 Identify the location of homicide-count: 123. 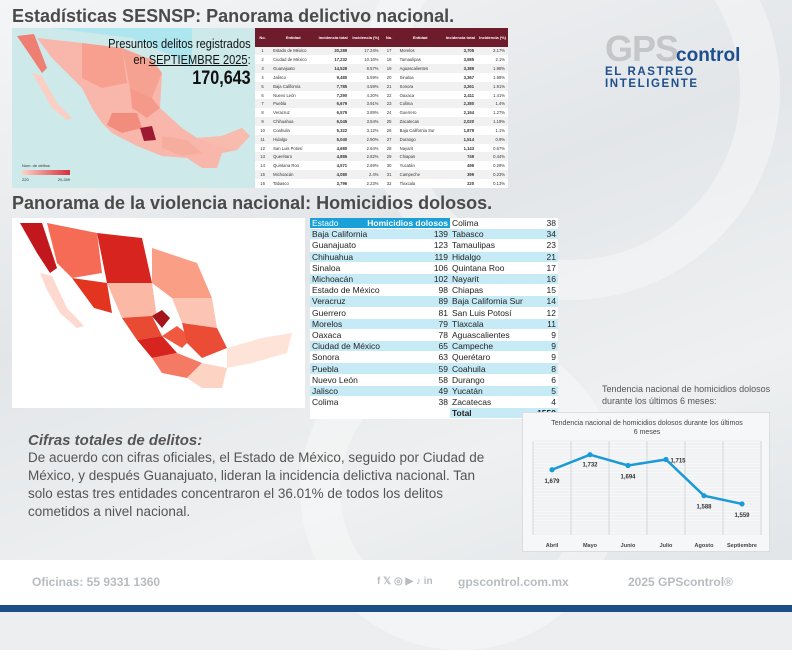
(440, 245).